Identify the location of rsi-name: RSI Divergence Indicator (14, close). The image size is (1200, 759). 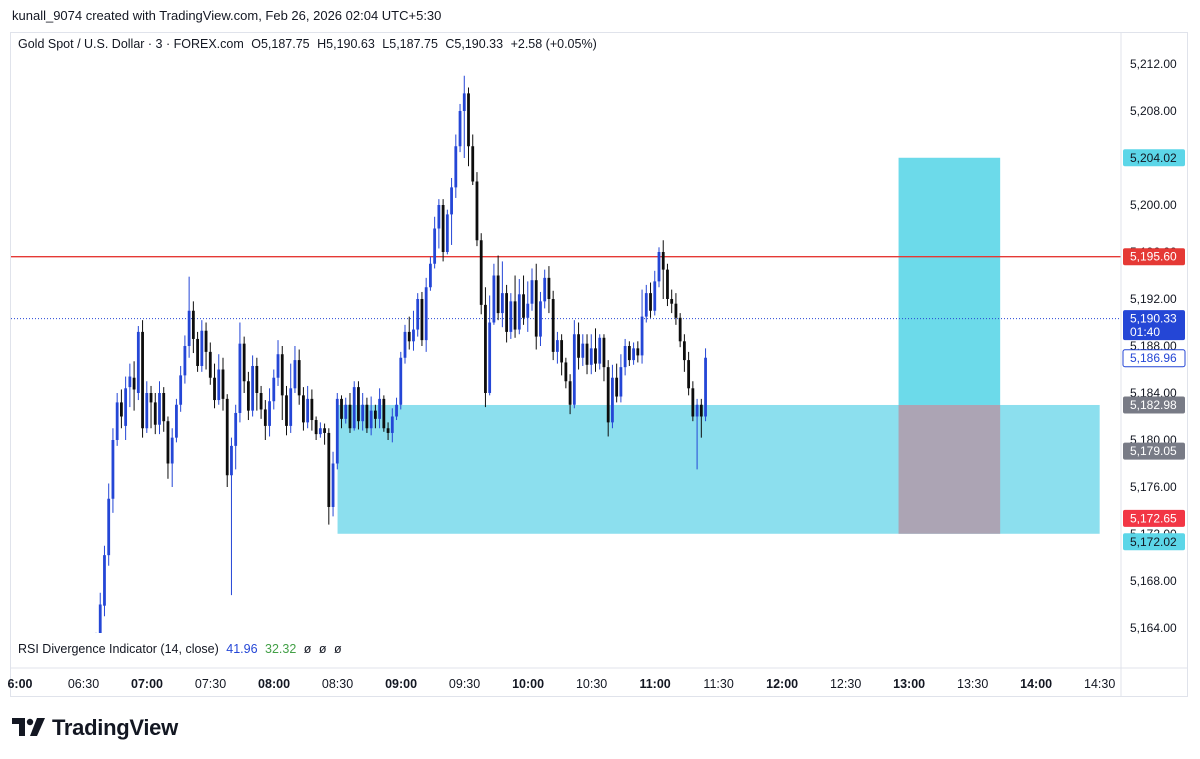
(118, 649).